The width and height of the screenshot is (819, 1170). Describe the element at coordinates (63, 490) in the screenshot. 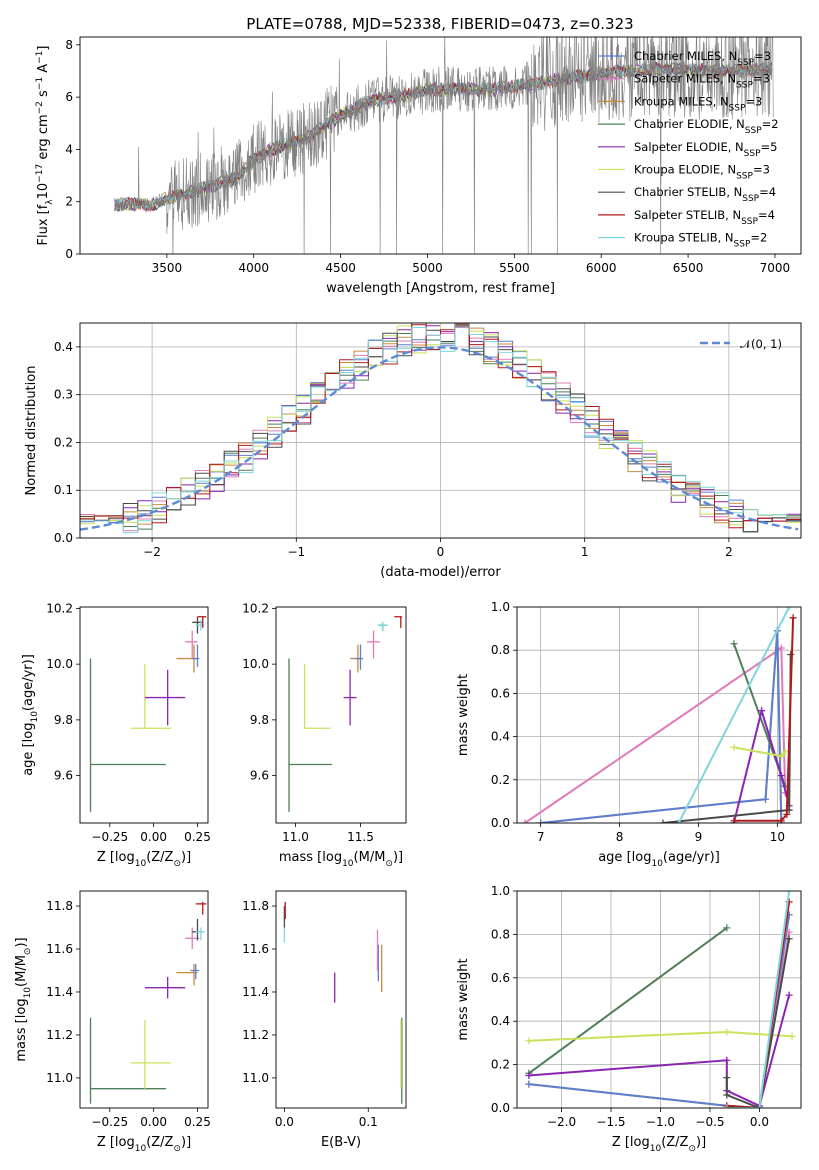

I see `y-tick-label: 0.1` at that location.